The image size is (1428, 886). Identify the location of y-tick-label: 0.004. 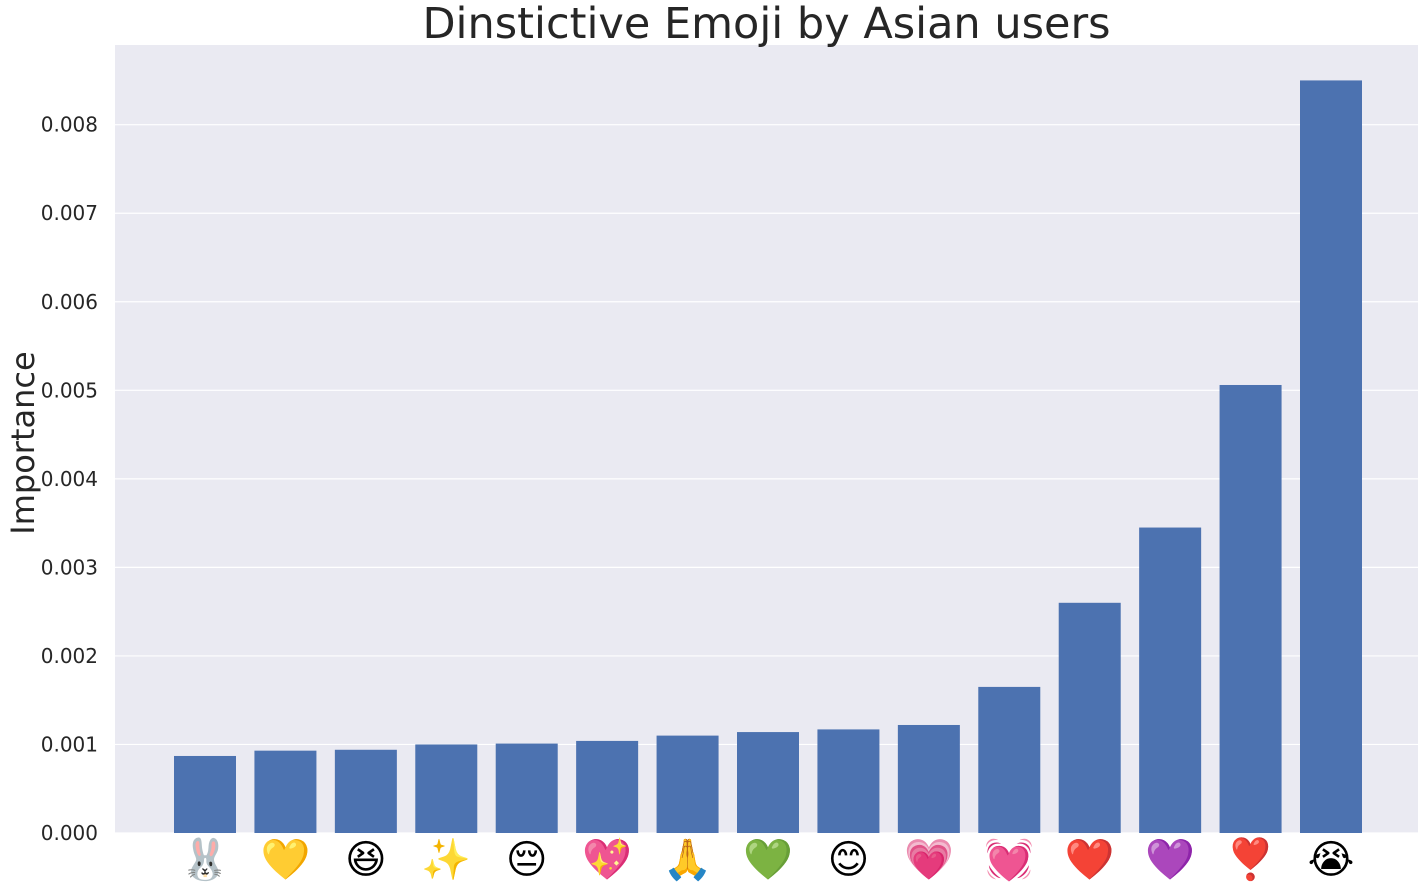
(69, 479).